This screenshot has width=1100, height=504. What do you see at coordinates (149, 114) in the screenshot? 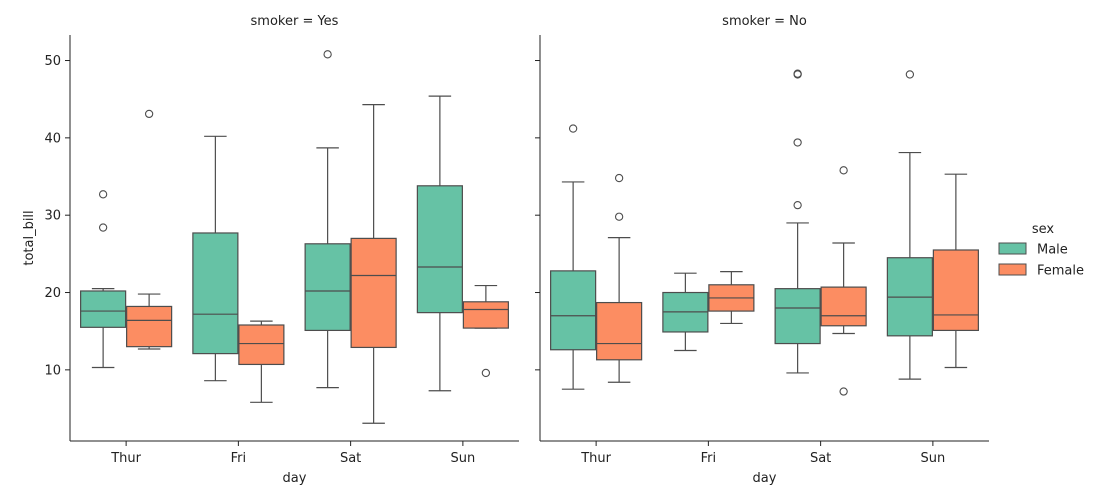
I see `box-smoker-yes-thur-female-outlier` at bounding box center [149, 114].